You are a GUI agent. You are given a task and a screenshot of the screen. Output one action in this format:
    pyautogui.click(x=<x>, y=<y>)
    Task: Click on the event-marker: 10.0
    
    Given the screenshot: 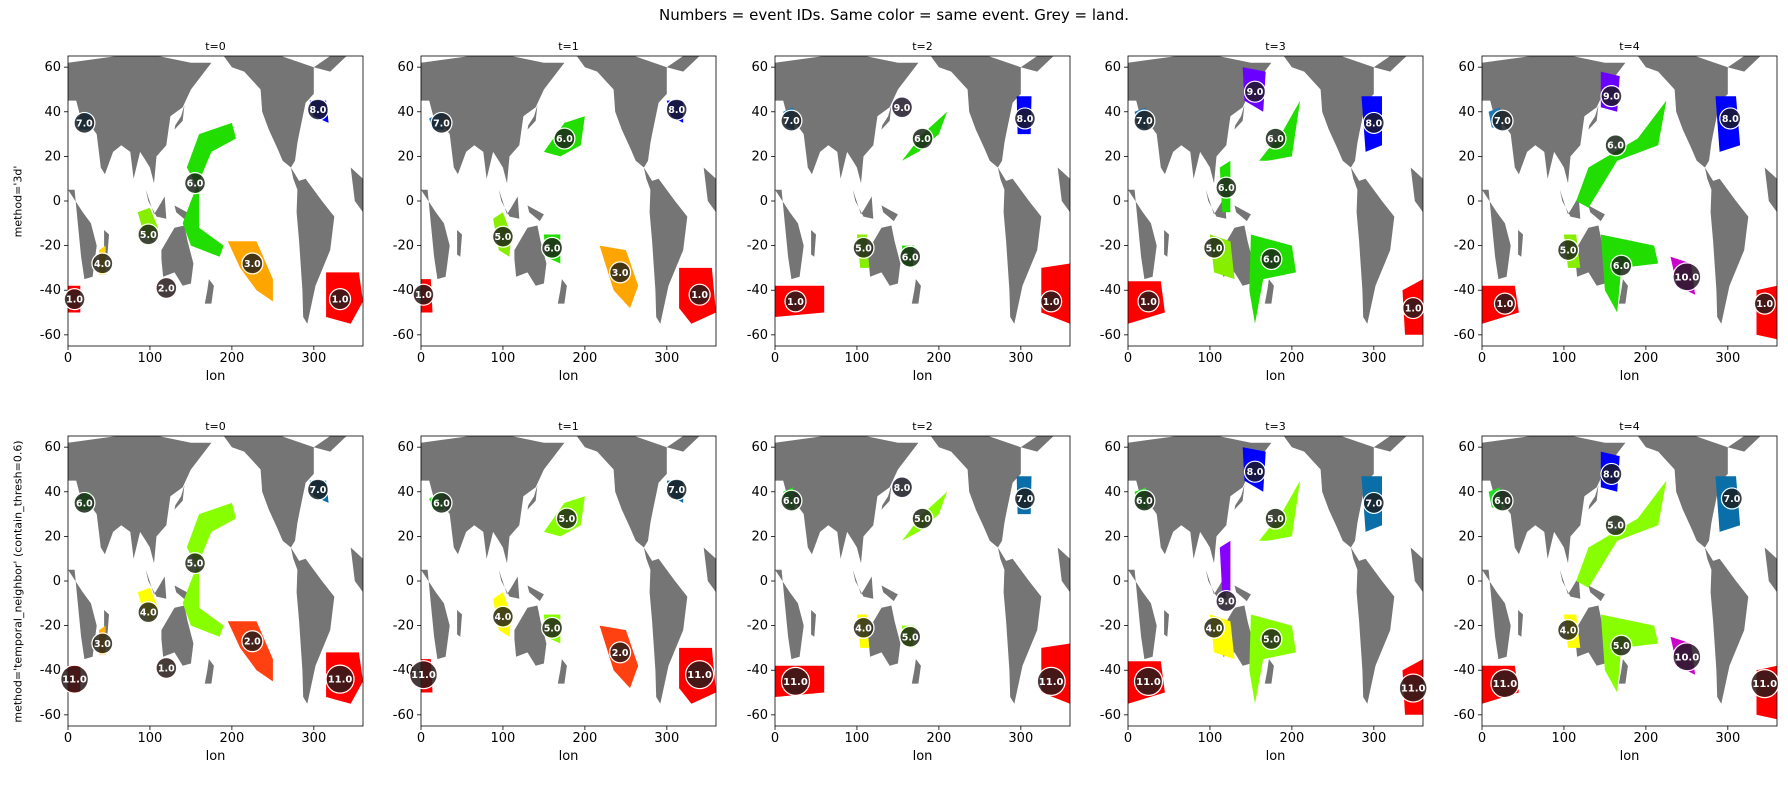 What is the action you would take?
    pyautogui.click(x=1687, y=657)
    